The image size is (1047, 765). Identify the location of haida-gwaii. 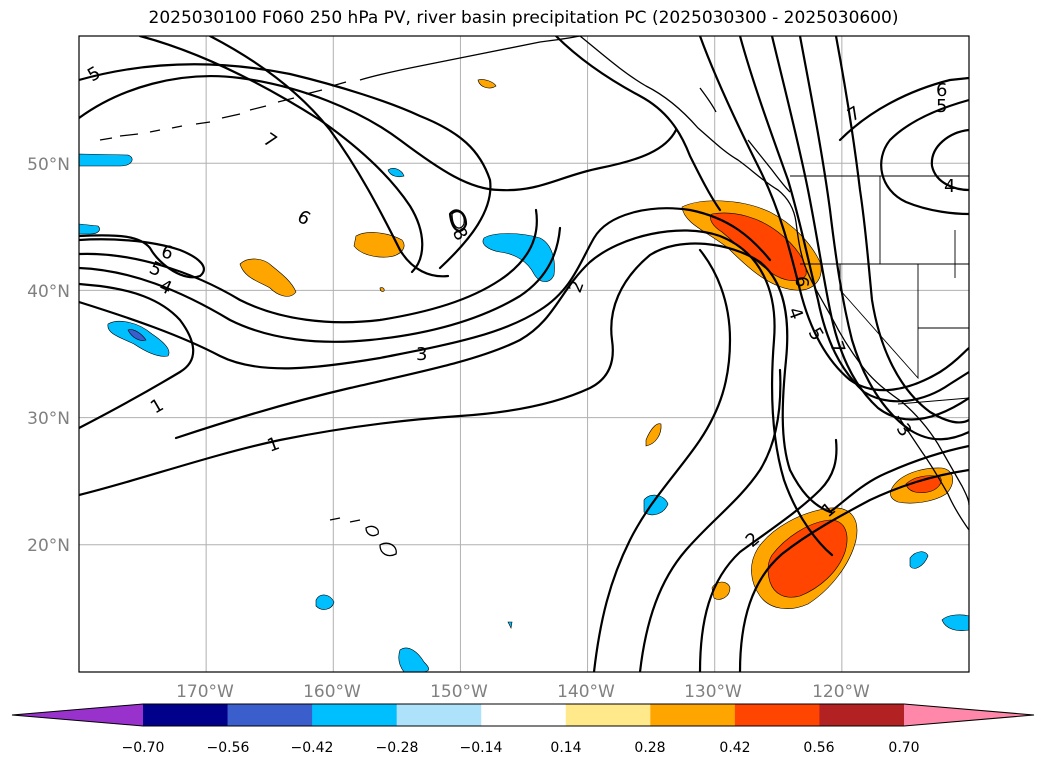
(708, 100).